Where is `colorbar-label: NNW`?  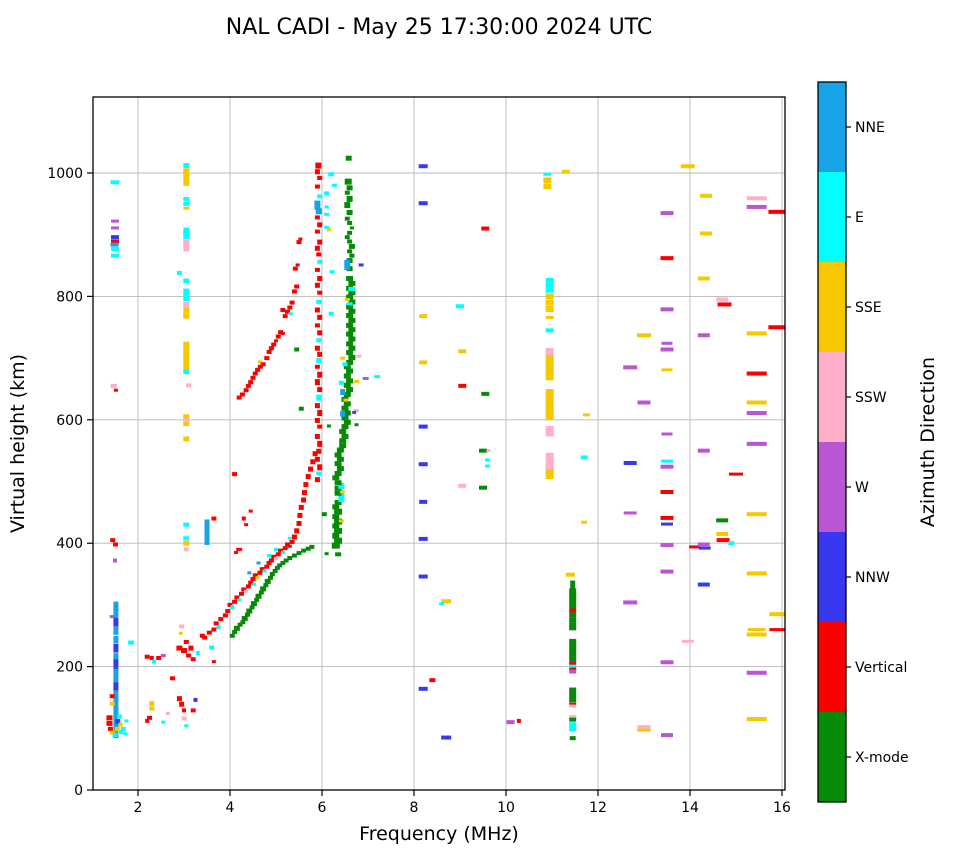
colorbar-label: NNW is located at coordinates (872, 578).